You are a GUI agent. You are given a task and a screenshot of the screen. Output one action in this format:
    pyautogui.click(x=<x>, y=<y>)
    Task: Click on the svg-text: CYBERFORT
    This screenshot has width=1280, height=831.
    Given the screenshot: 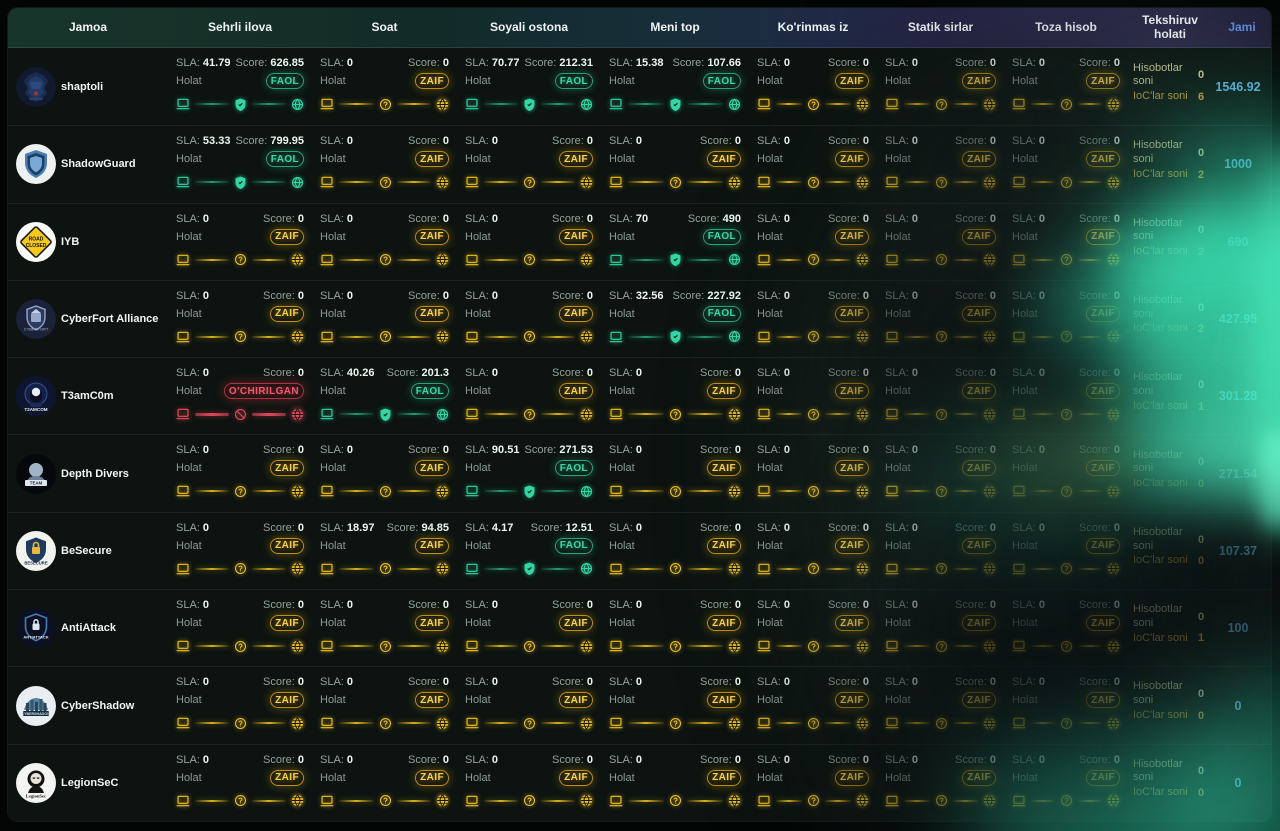 What is the action you would take?
    pyautogui.click(x=36, y=329)
    